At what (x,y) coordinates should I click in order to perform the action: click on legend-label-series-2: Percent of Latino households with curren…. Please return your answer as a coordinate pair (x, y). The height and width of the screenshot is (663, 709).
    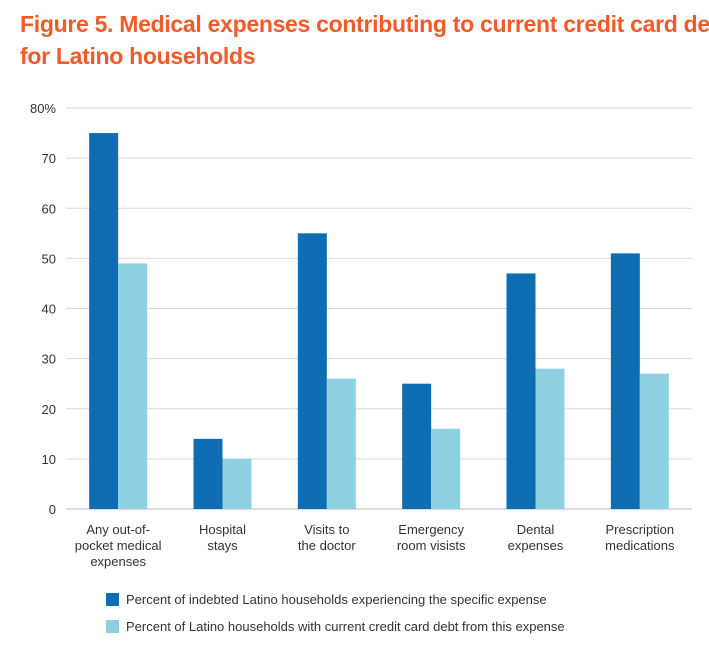
    Looking at the image, I should click on (345, 626).